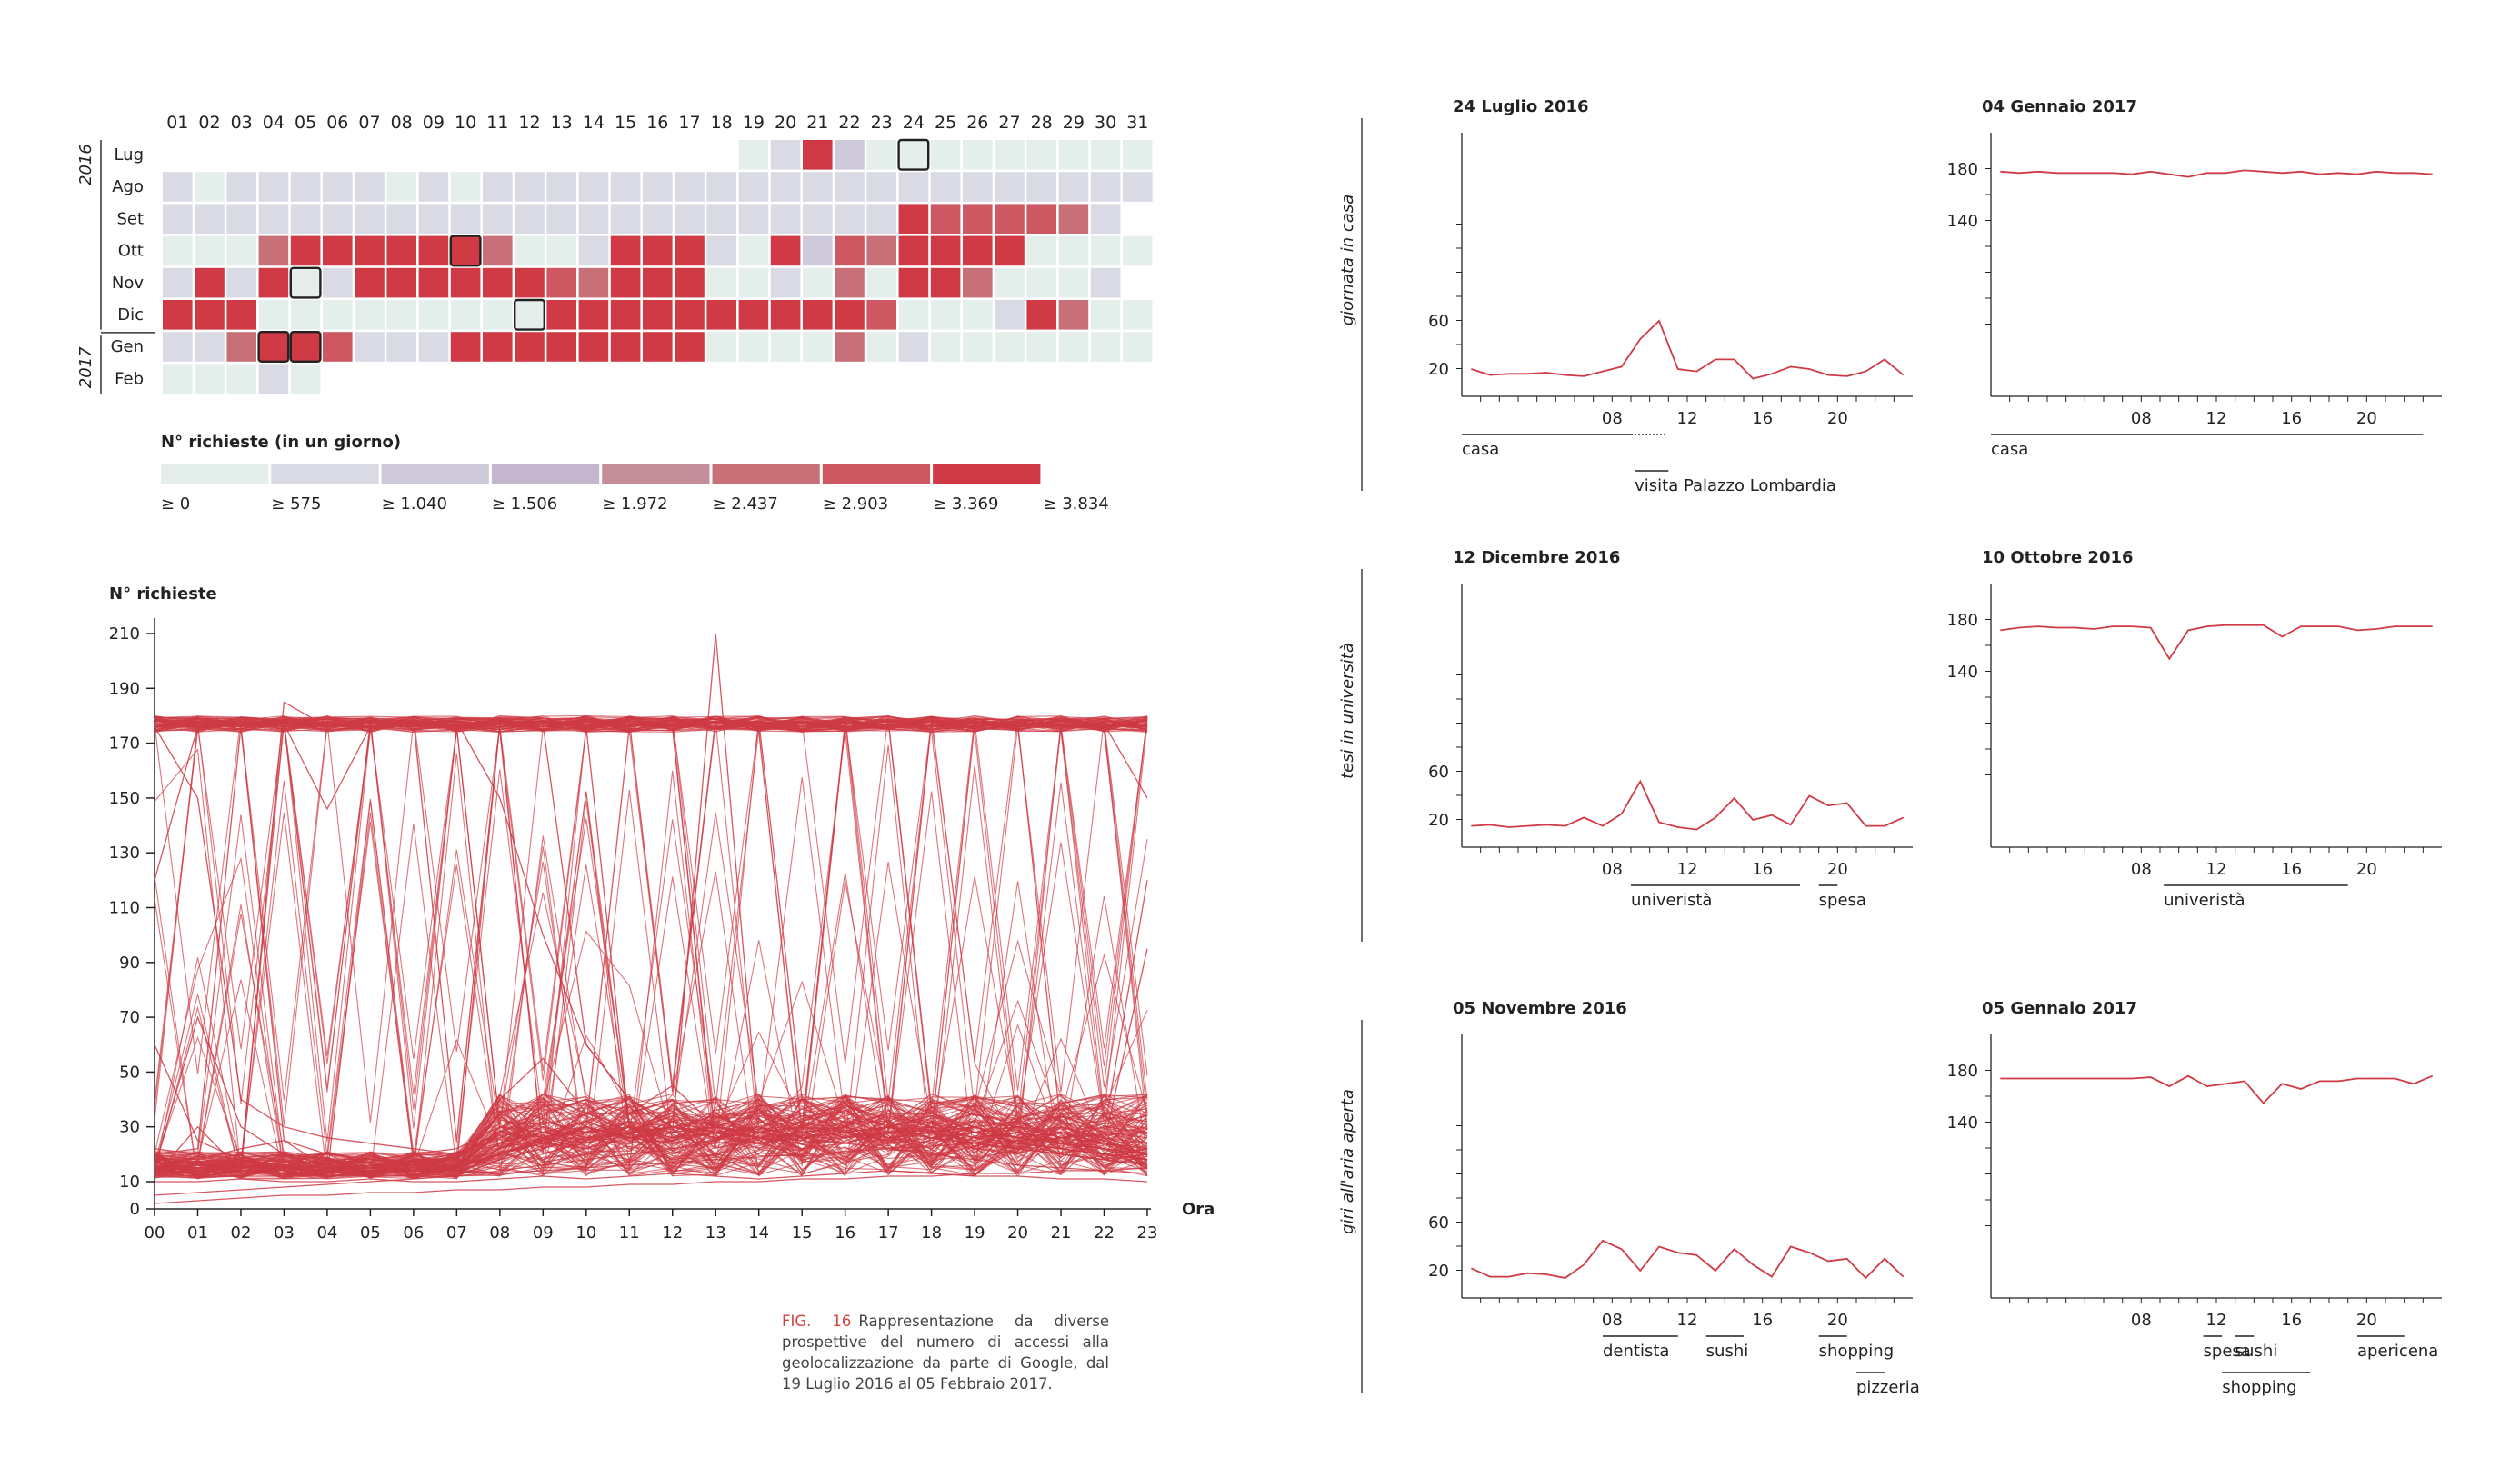  I want to click on panel-y-tick-label: 20, so click(1438, 369).